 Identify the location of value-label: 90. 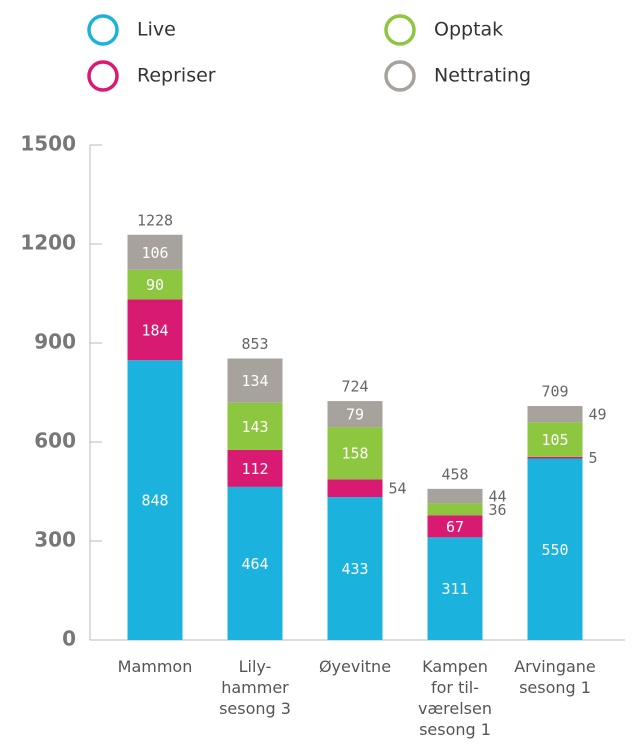
(155, 285).